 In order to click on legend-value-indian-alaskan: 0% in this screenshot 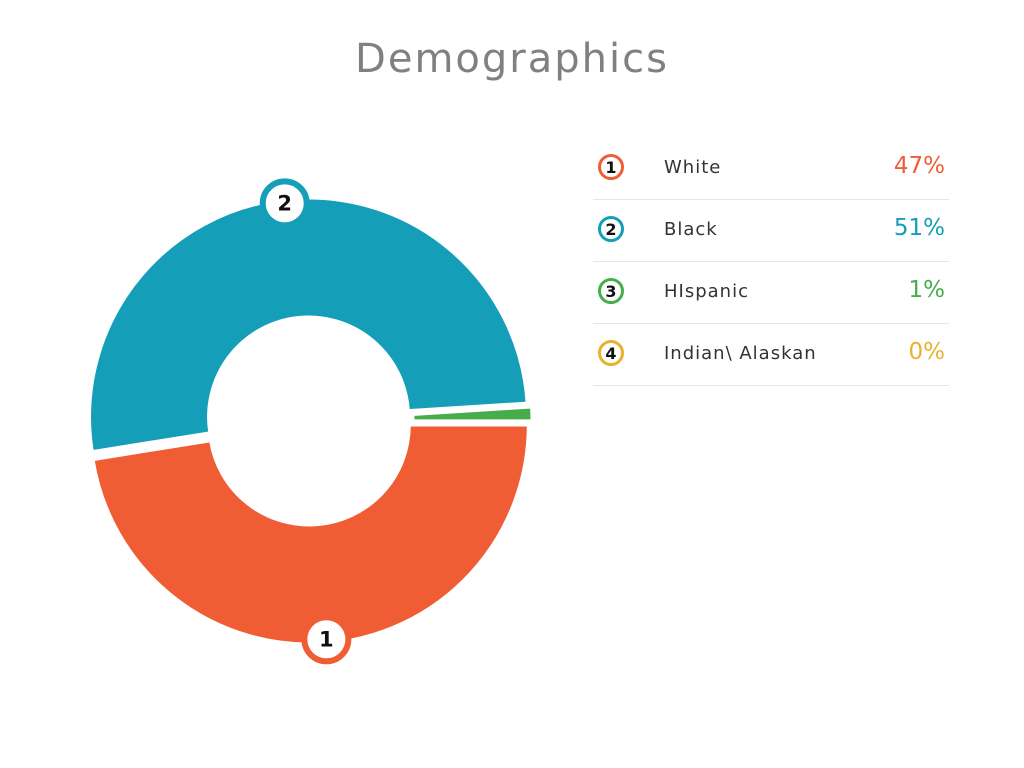, I will do `click(927, 352)`.